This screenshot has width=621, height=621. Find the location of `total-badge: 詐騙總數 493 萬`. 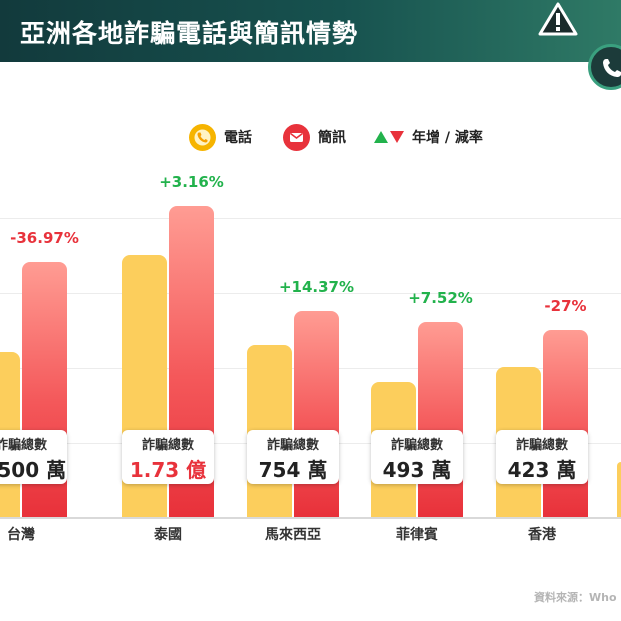

total-badge: 詐騙總數 493 萬 is located at coordinates (417, 457).